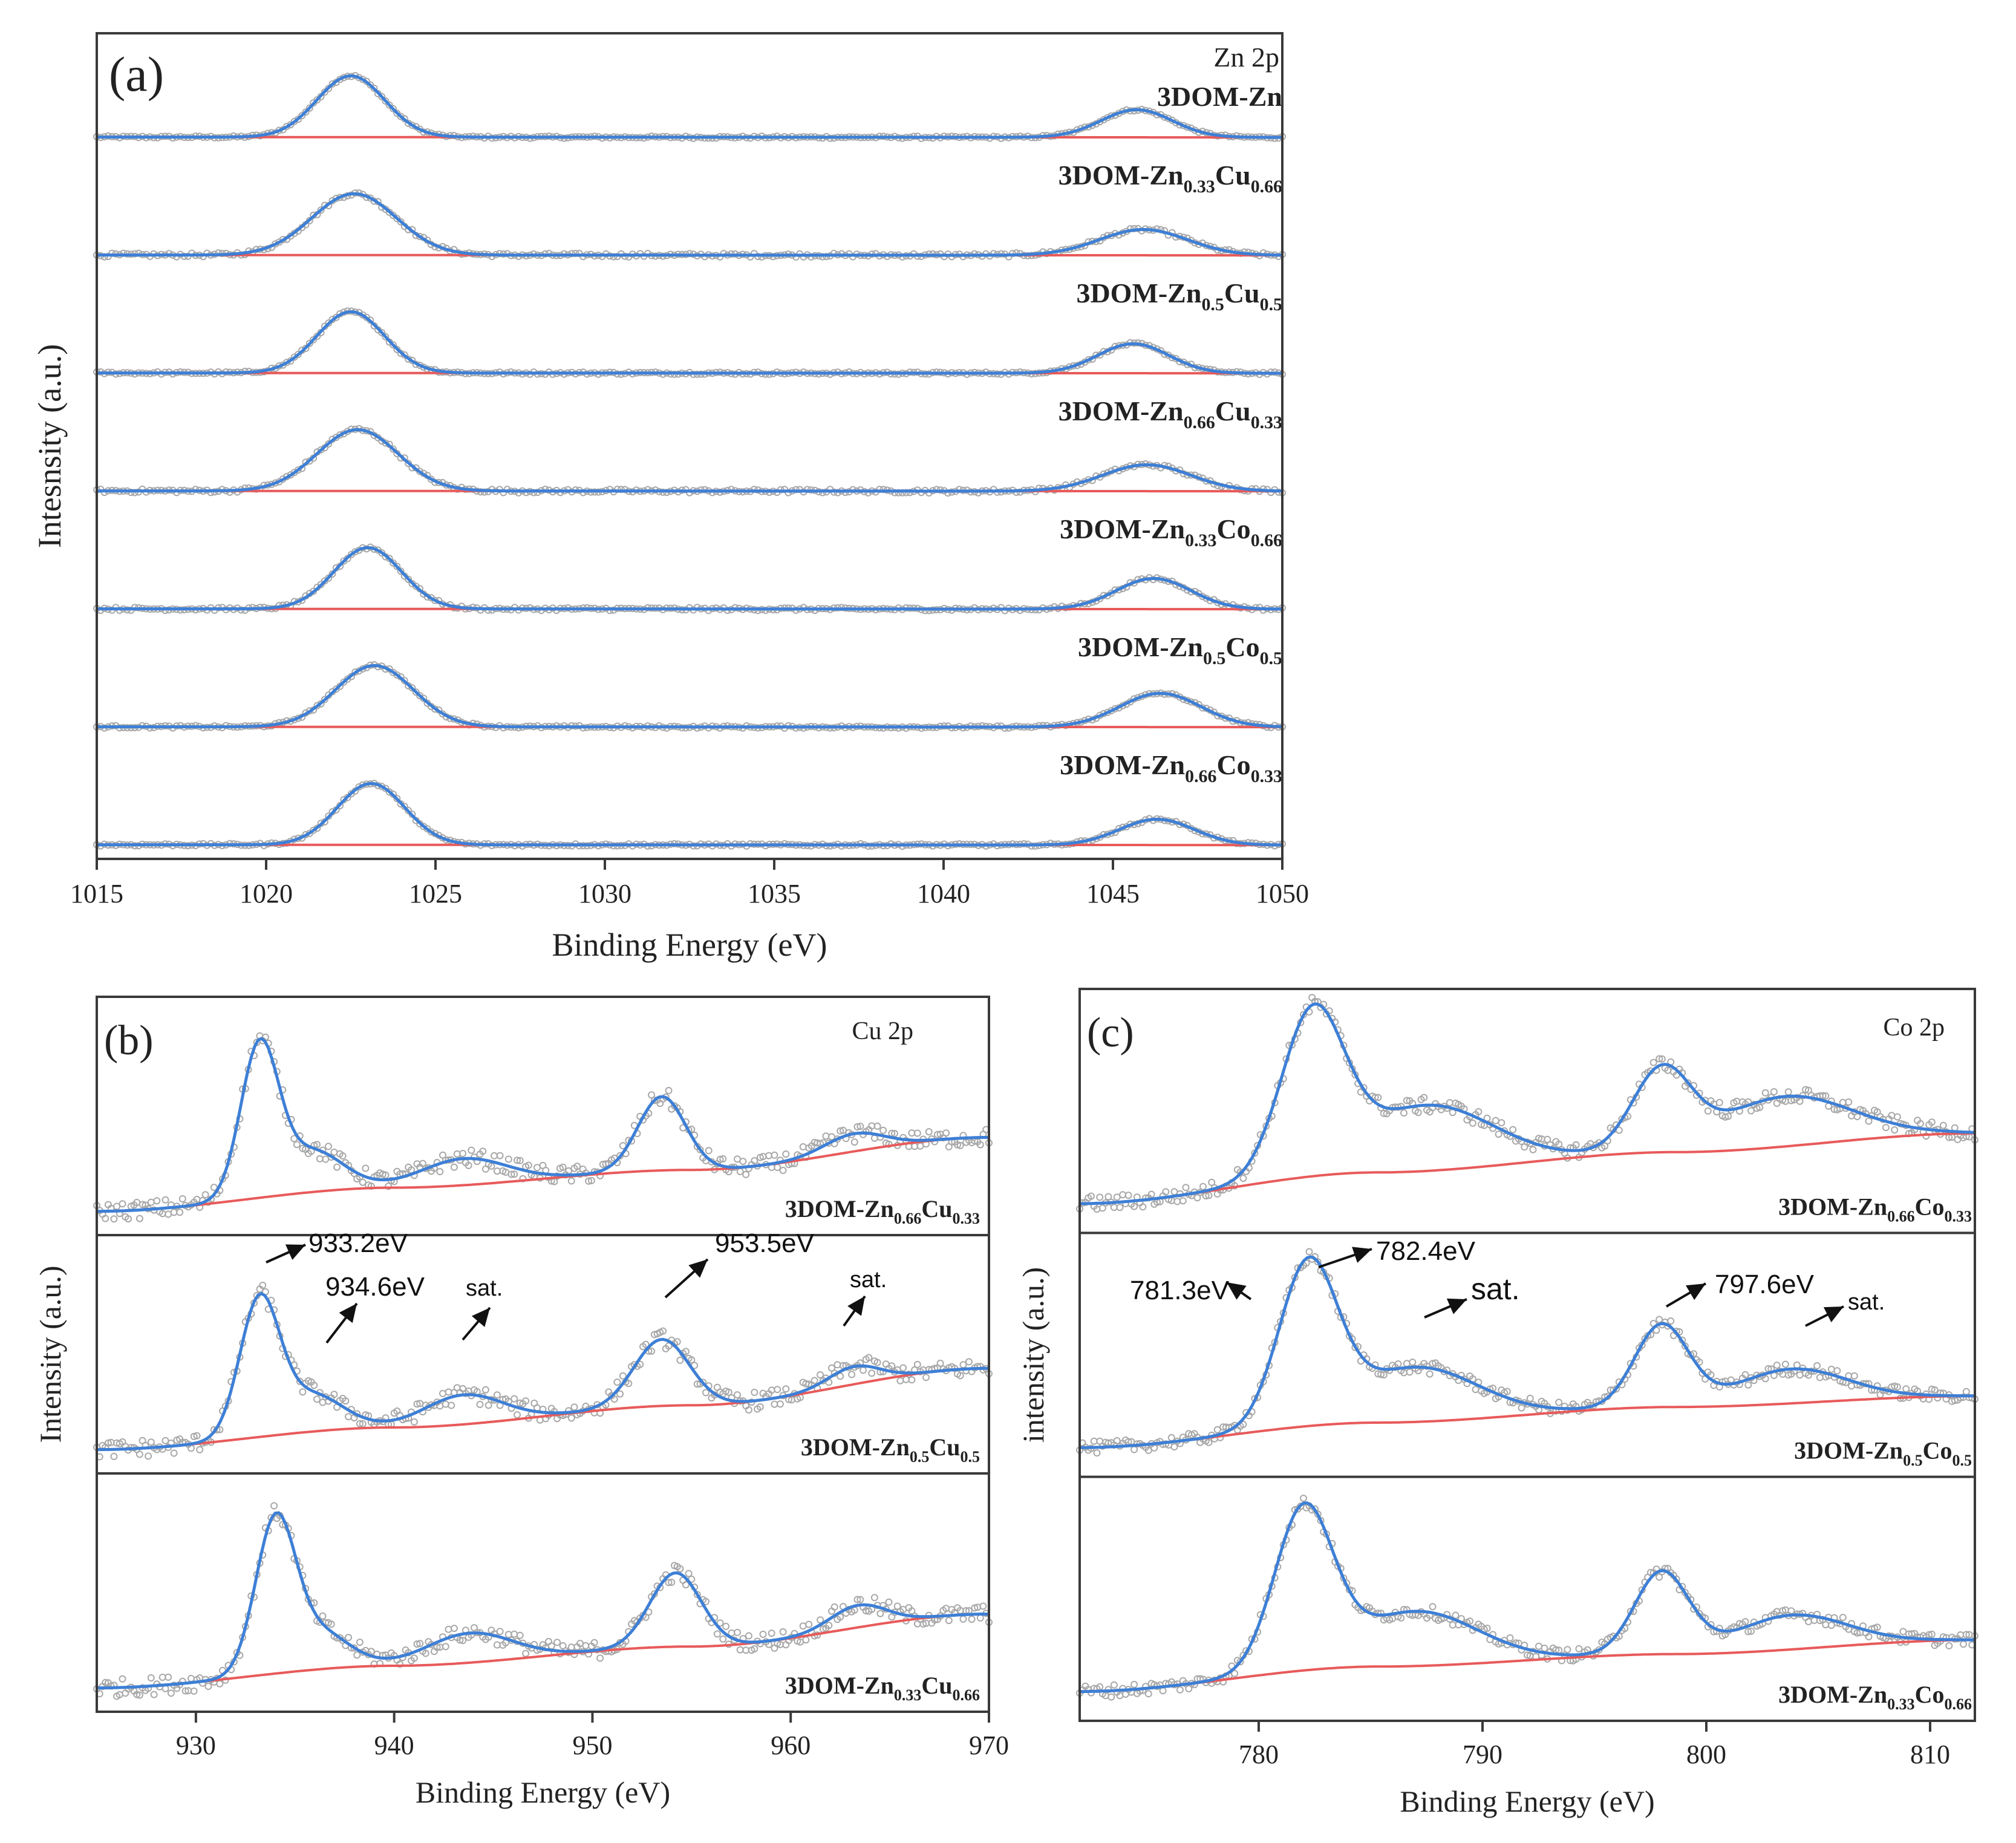  What do you see at coordinates (775, 894) in the screenshot?
I see `x-tick-label: 1035` at bounding box center [775, 894].